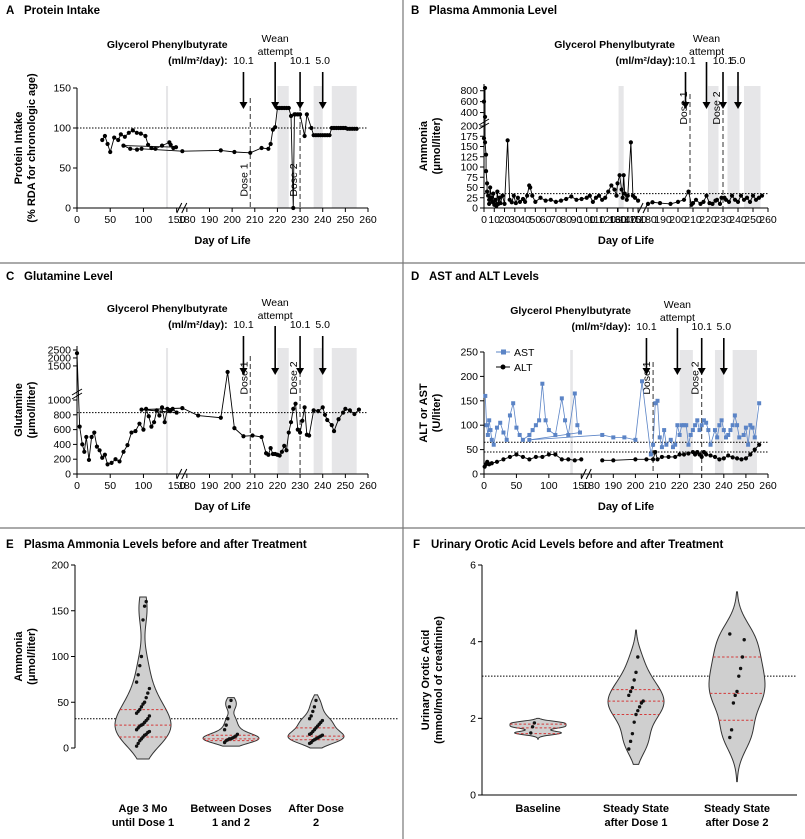 Image resolution: width=805 pixels, height=839 pixels. Describe the element at coordinates (587, 220) in the screenshot. I see `x-tick-label: 100` at that location.